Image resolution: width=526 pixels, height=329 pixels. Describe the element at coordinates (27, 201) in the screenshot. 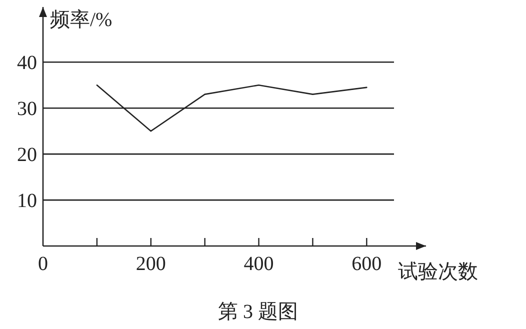

I see `y-tick-label: 10` at that location.